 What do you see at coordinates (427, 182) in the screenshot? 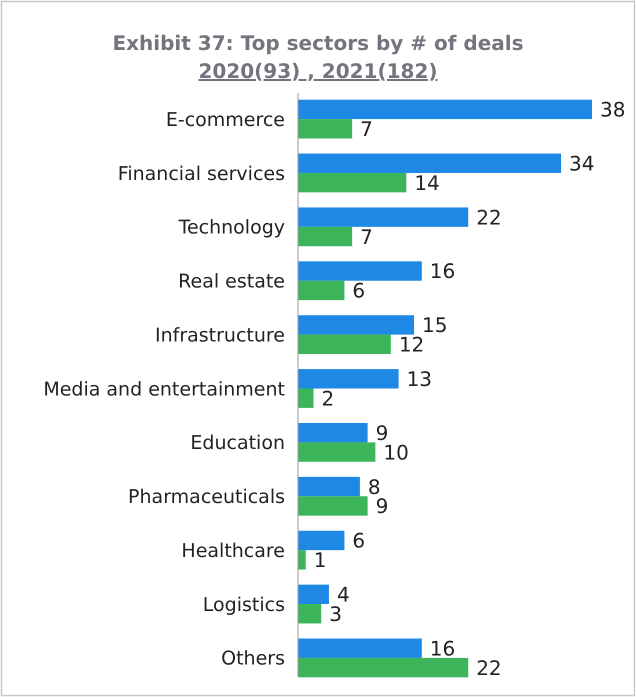
I see `data-label: 14` at bounding box center [427, 182].